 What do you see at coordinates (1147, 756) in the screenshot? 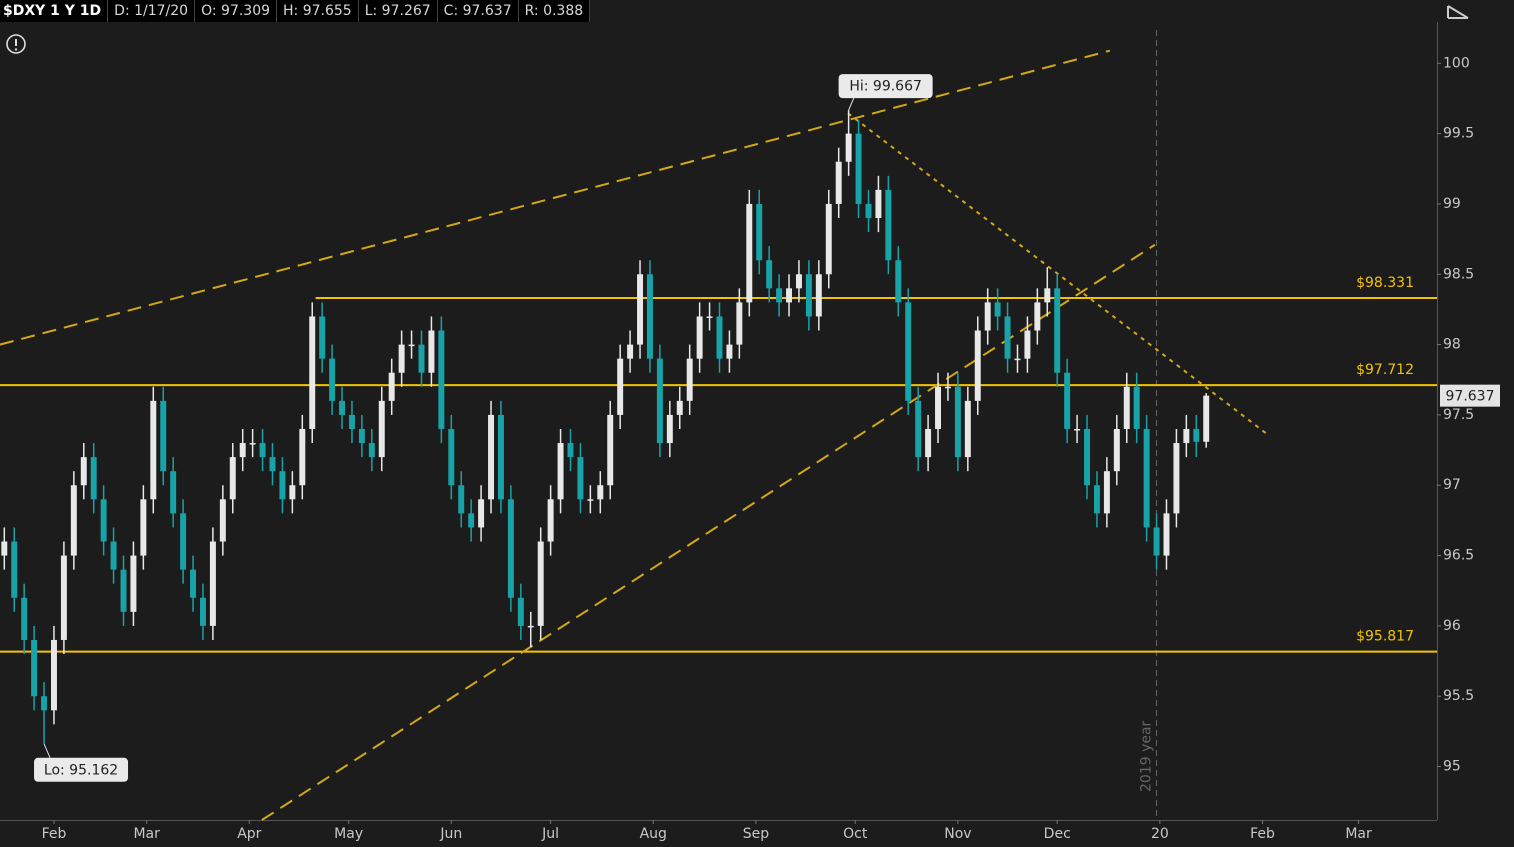
I see `year-separator-label: 2019 year` at bounding box center [1147, 756].